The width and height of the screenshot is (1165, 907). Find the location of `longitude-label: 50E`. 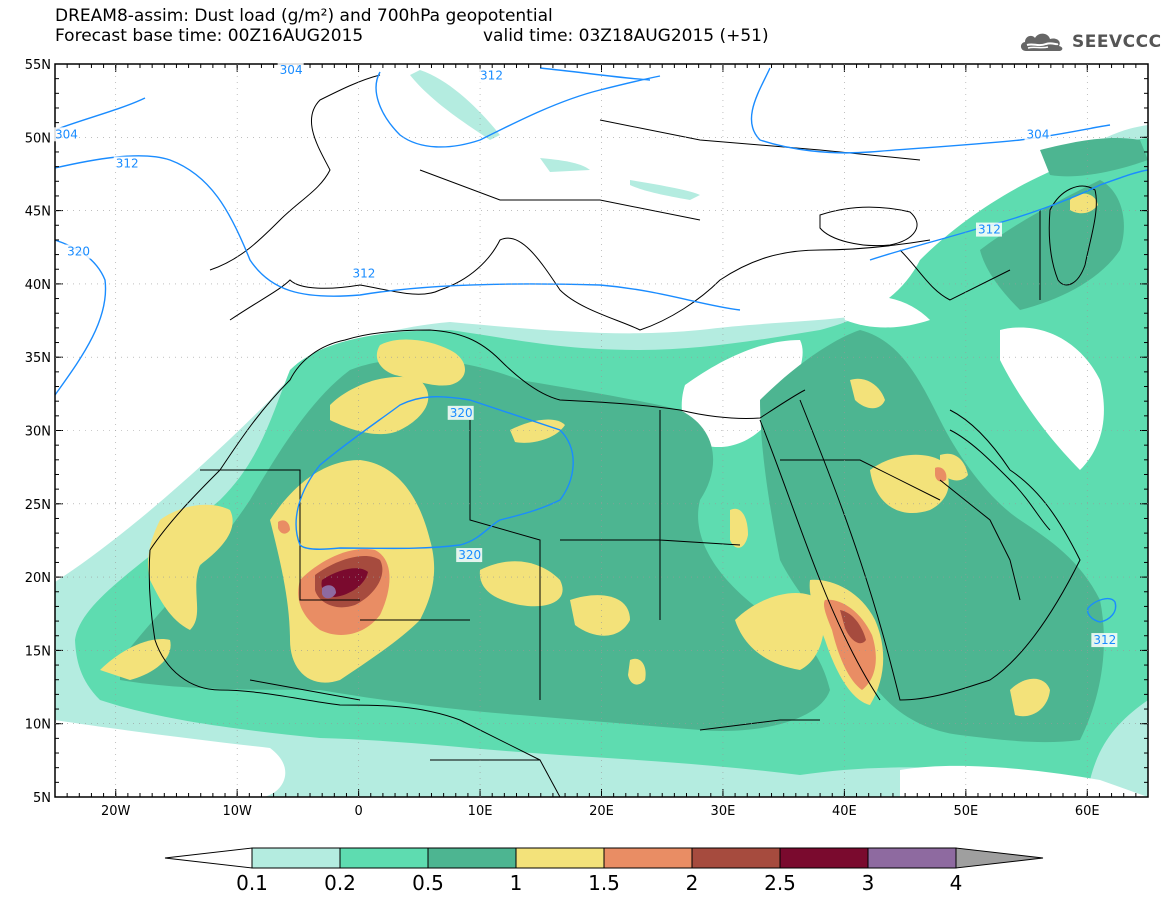

longitude-label: 50E is located at coordinates (965, 811).